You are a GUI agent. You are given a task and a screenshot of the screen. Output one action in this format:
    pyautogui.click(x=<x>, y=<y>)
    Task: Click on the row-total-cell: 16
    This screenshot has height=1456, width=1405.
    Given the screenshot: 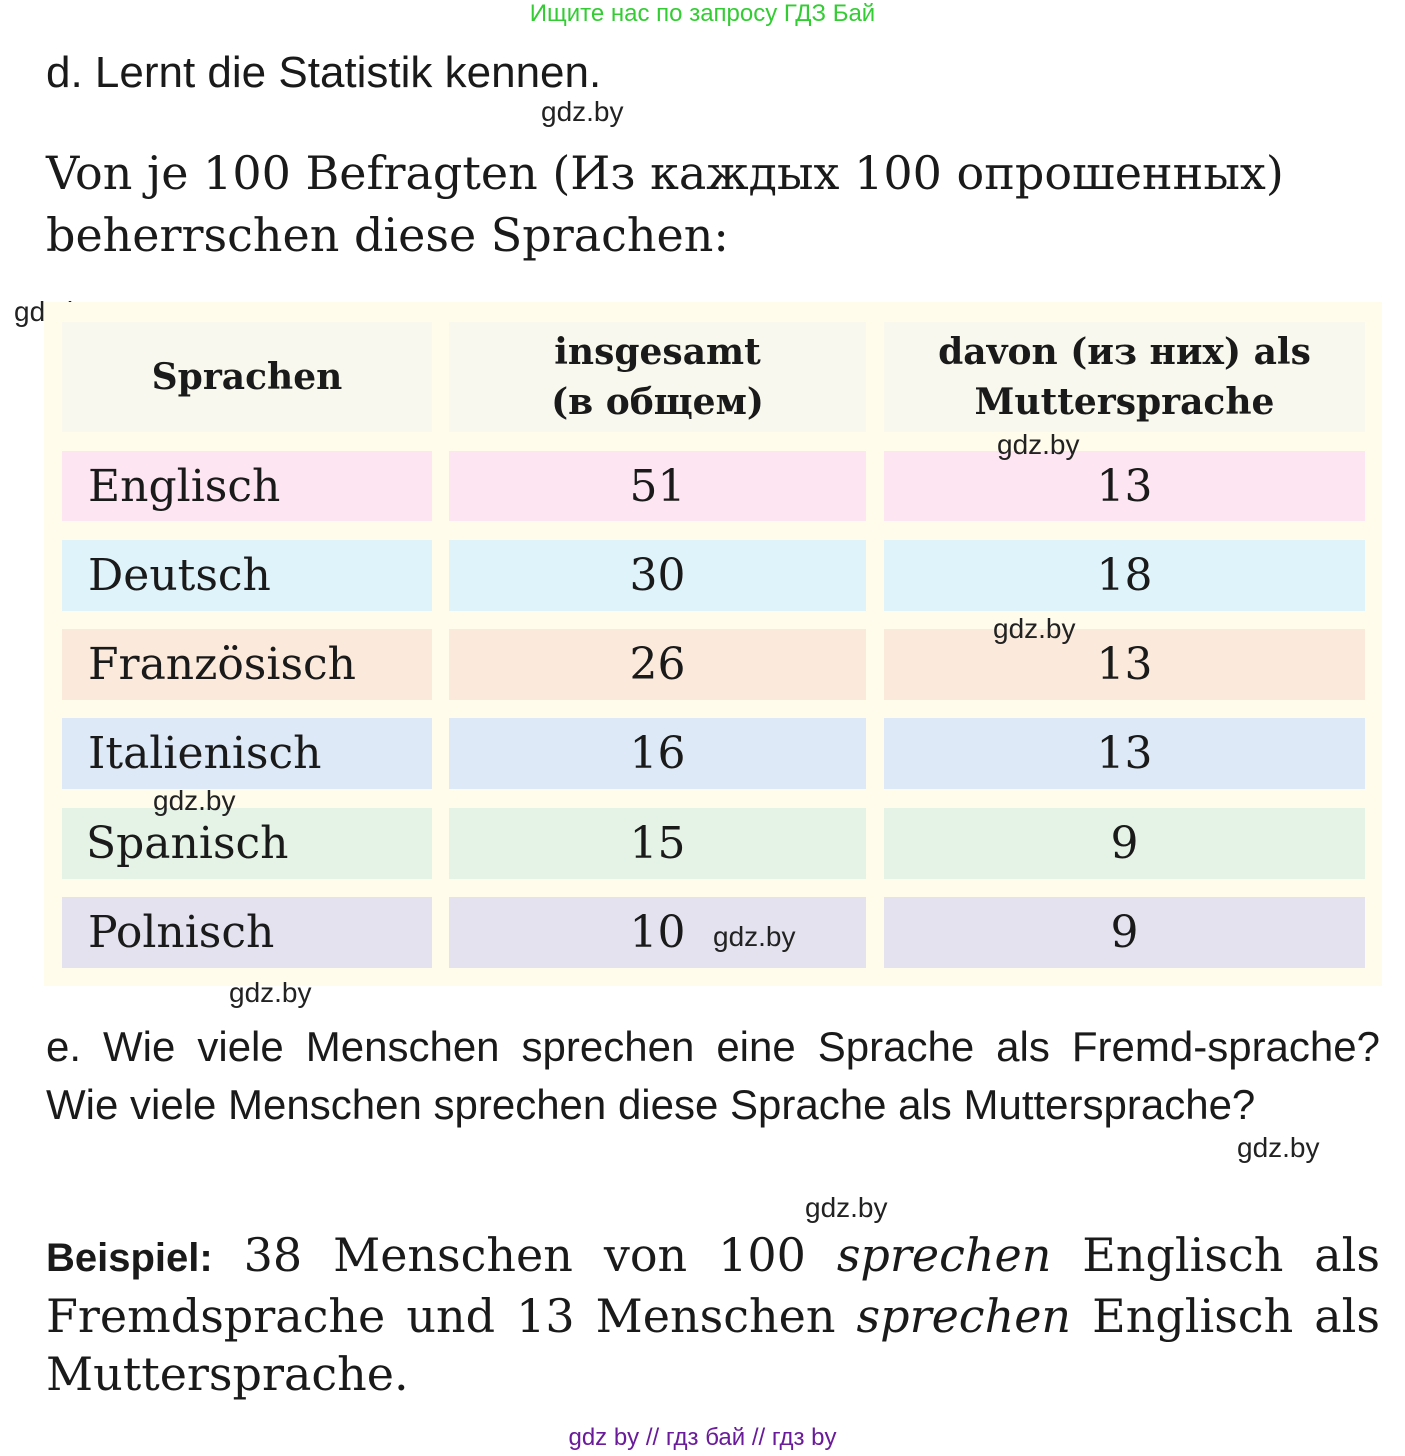 What is the action you would take?
    pyautogui.click(x=657, y=753)
    